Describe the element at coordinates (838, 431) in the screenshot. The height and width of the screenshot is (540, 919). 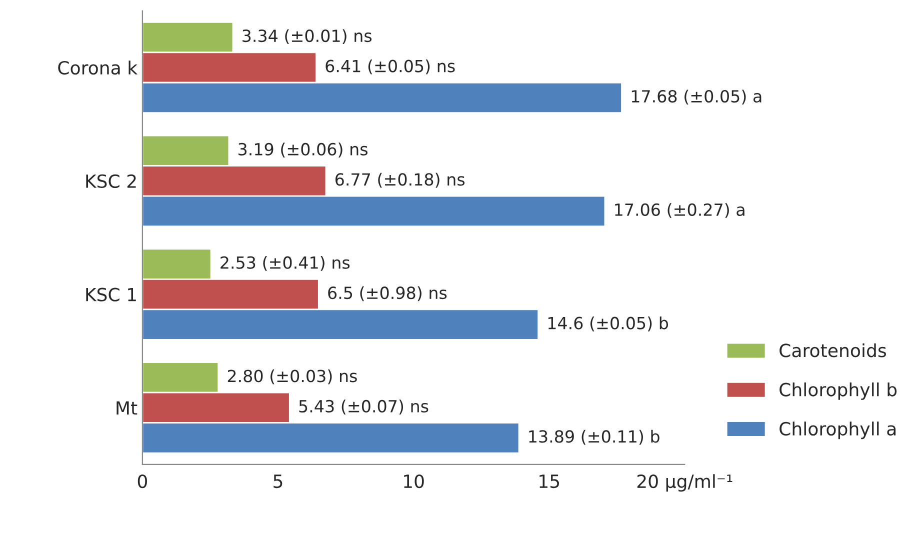
I see `legend-label: Chlorophyll a` at that location.